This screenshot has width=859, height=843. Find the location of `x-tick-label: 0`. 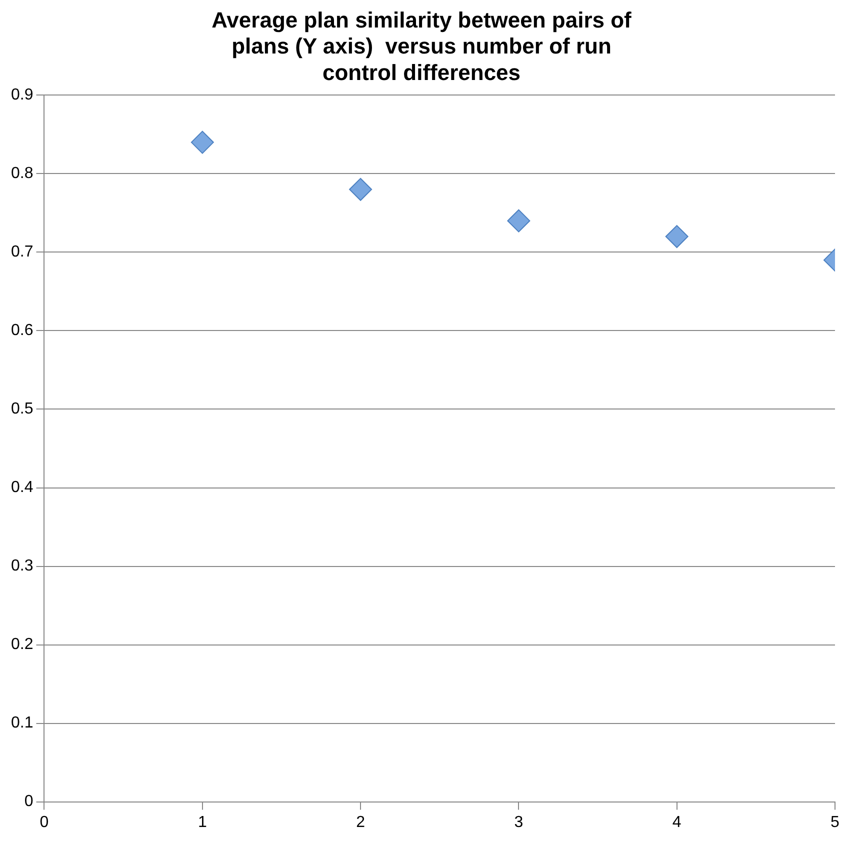

x-tick-label: 0 is located at coordinates (44, 822).